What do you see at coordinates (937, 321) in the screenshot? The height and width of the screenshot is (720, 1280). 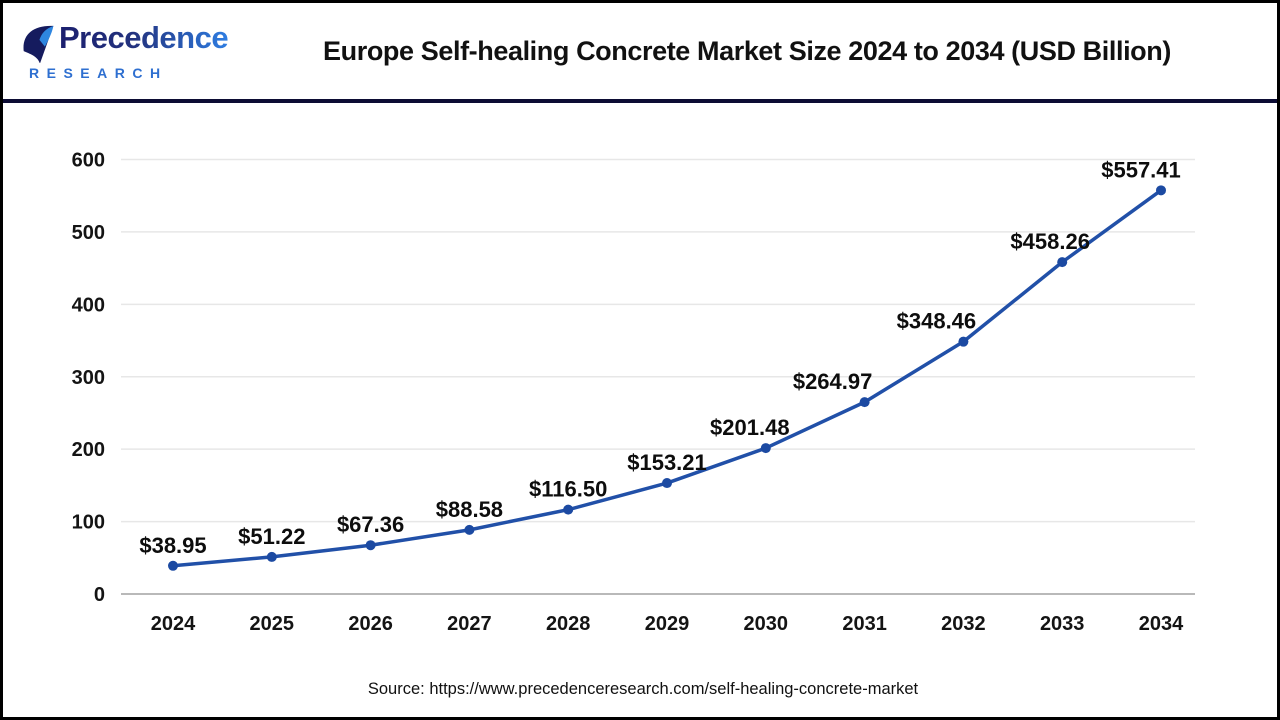 I see `data-point-label: $348.46` at bounding box center [937, 321].